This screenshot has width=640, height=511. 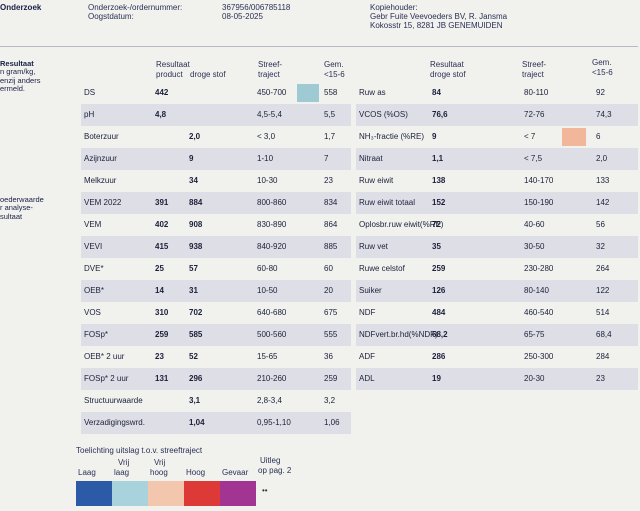 I want to click on row-name: Suiker, so click(x=370, y=290).